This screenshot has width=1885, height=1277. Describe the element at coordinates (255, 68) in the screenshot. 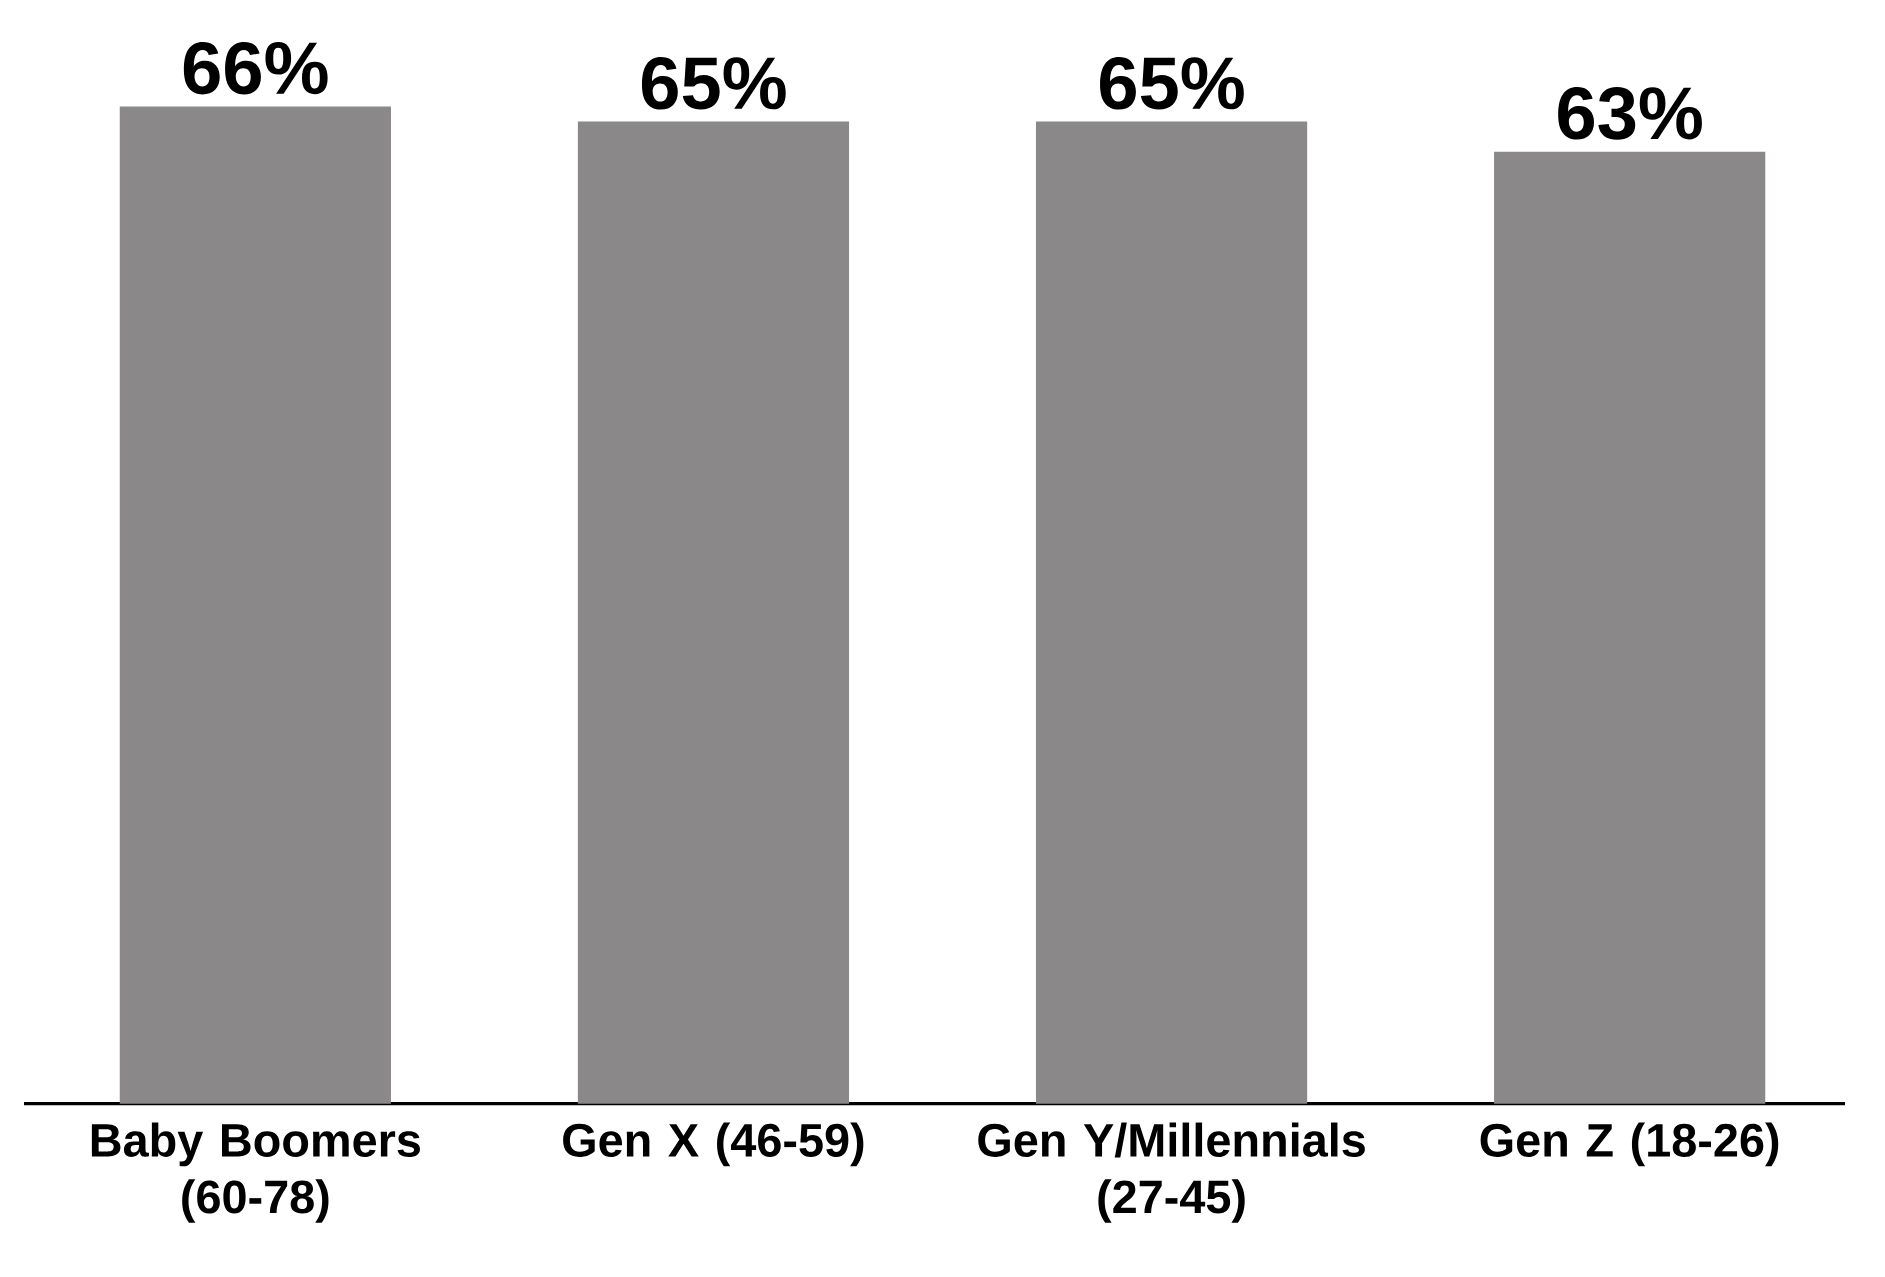

I see `data-label: 66%` at that location.